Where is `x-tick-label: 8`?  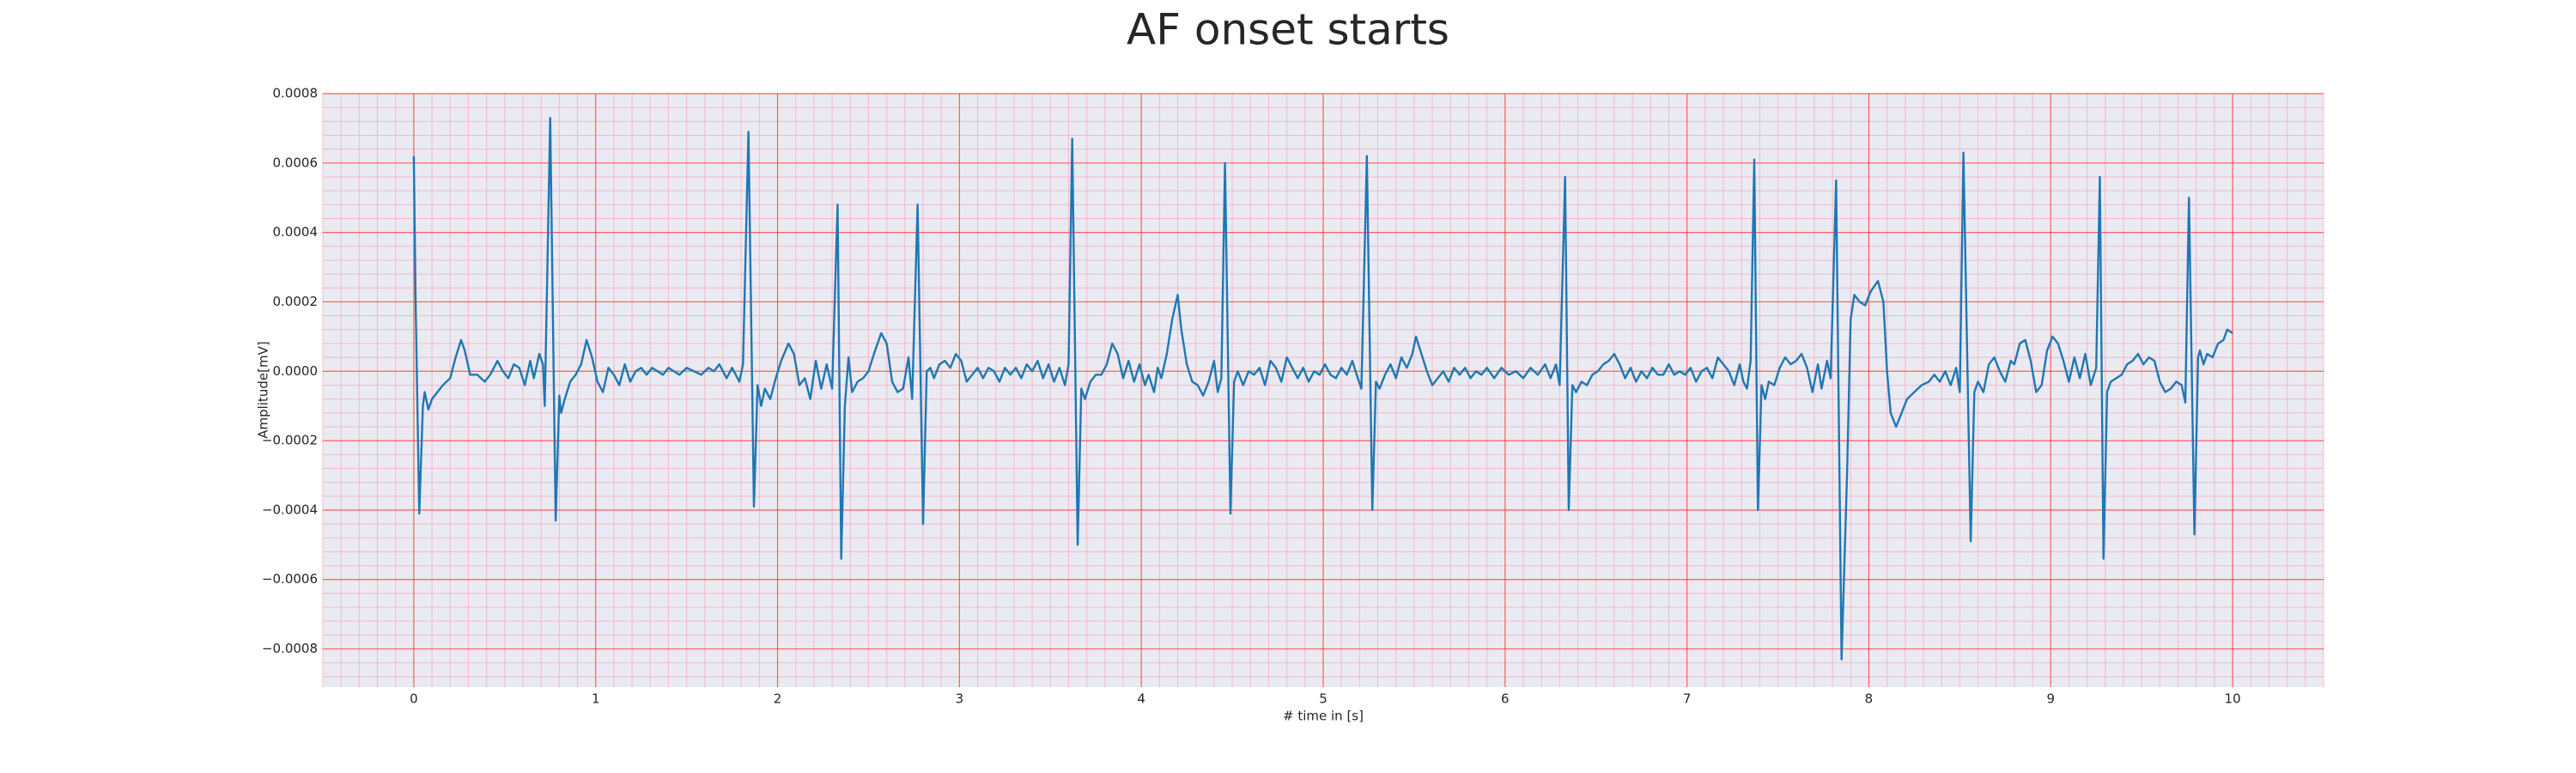 x-tick-label: 8 is located at coordinates (1870, 699).